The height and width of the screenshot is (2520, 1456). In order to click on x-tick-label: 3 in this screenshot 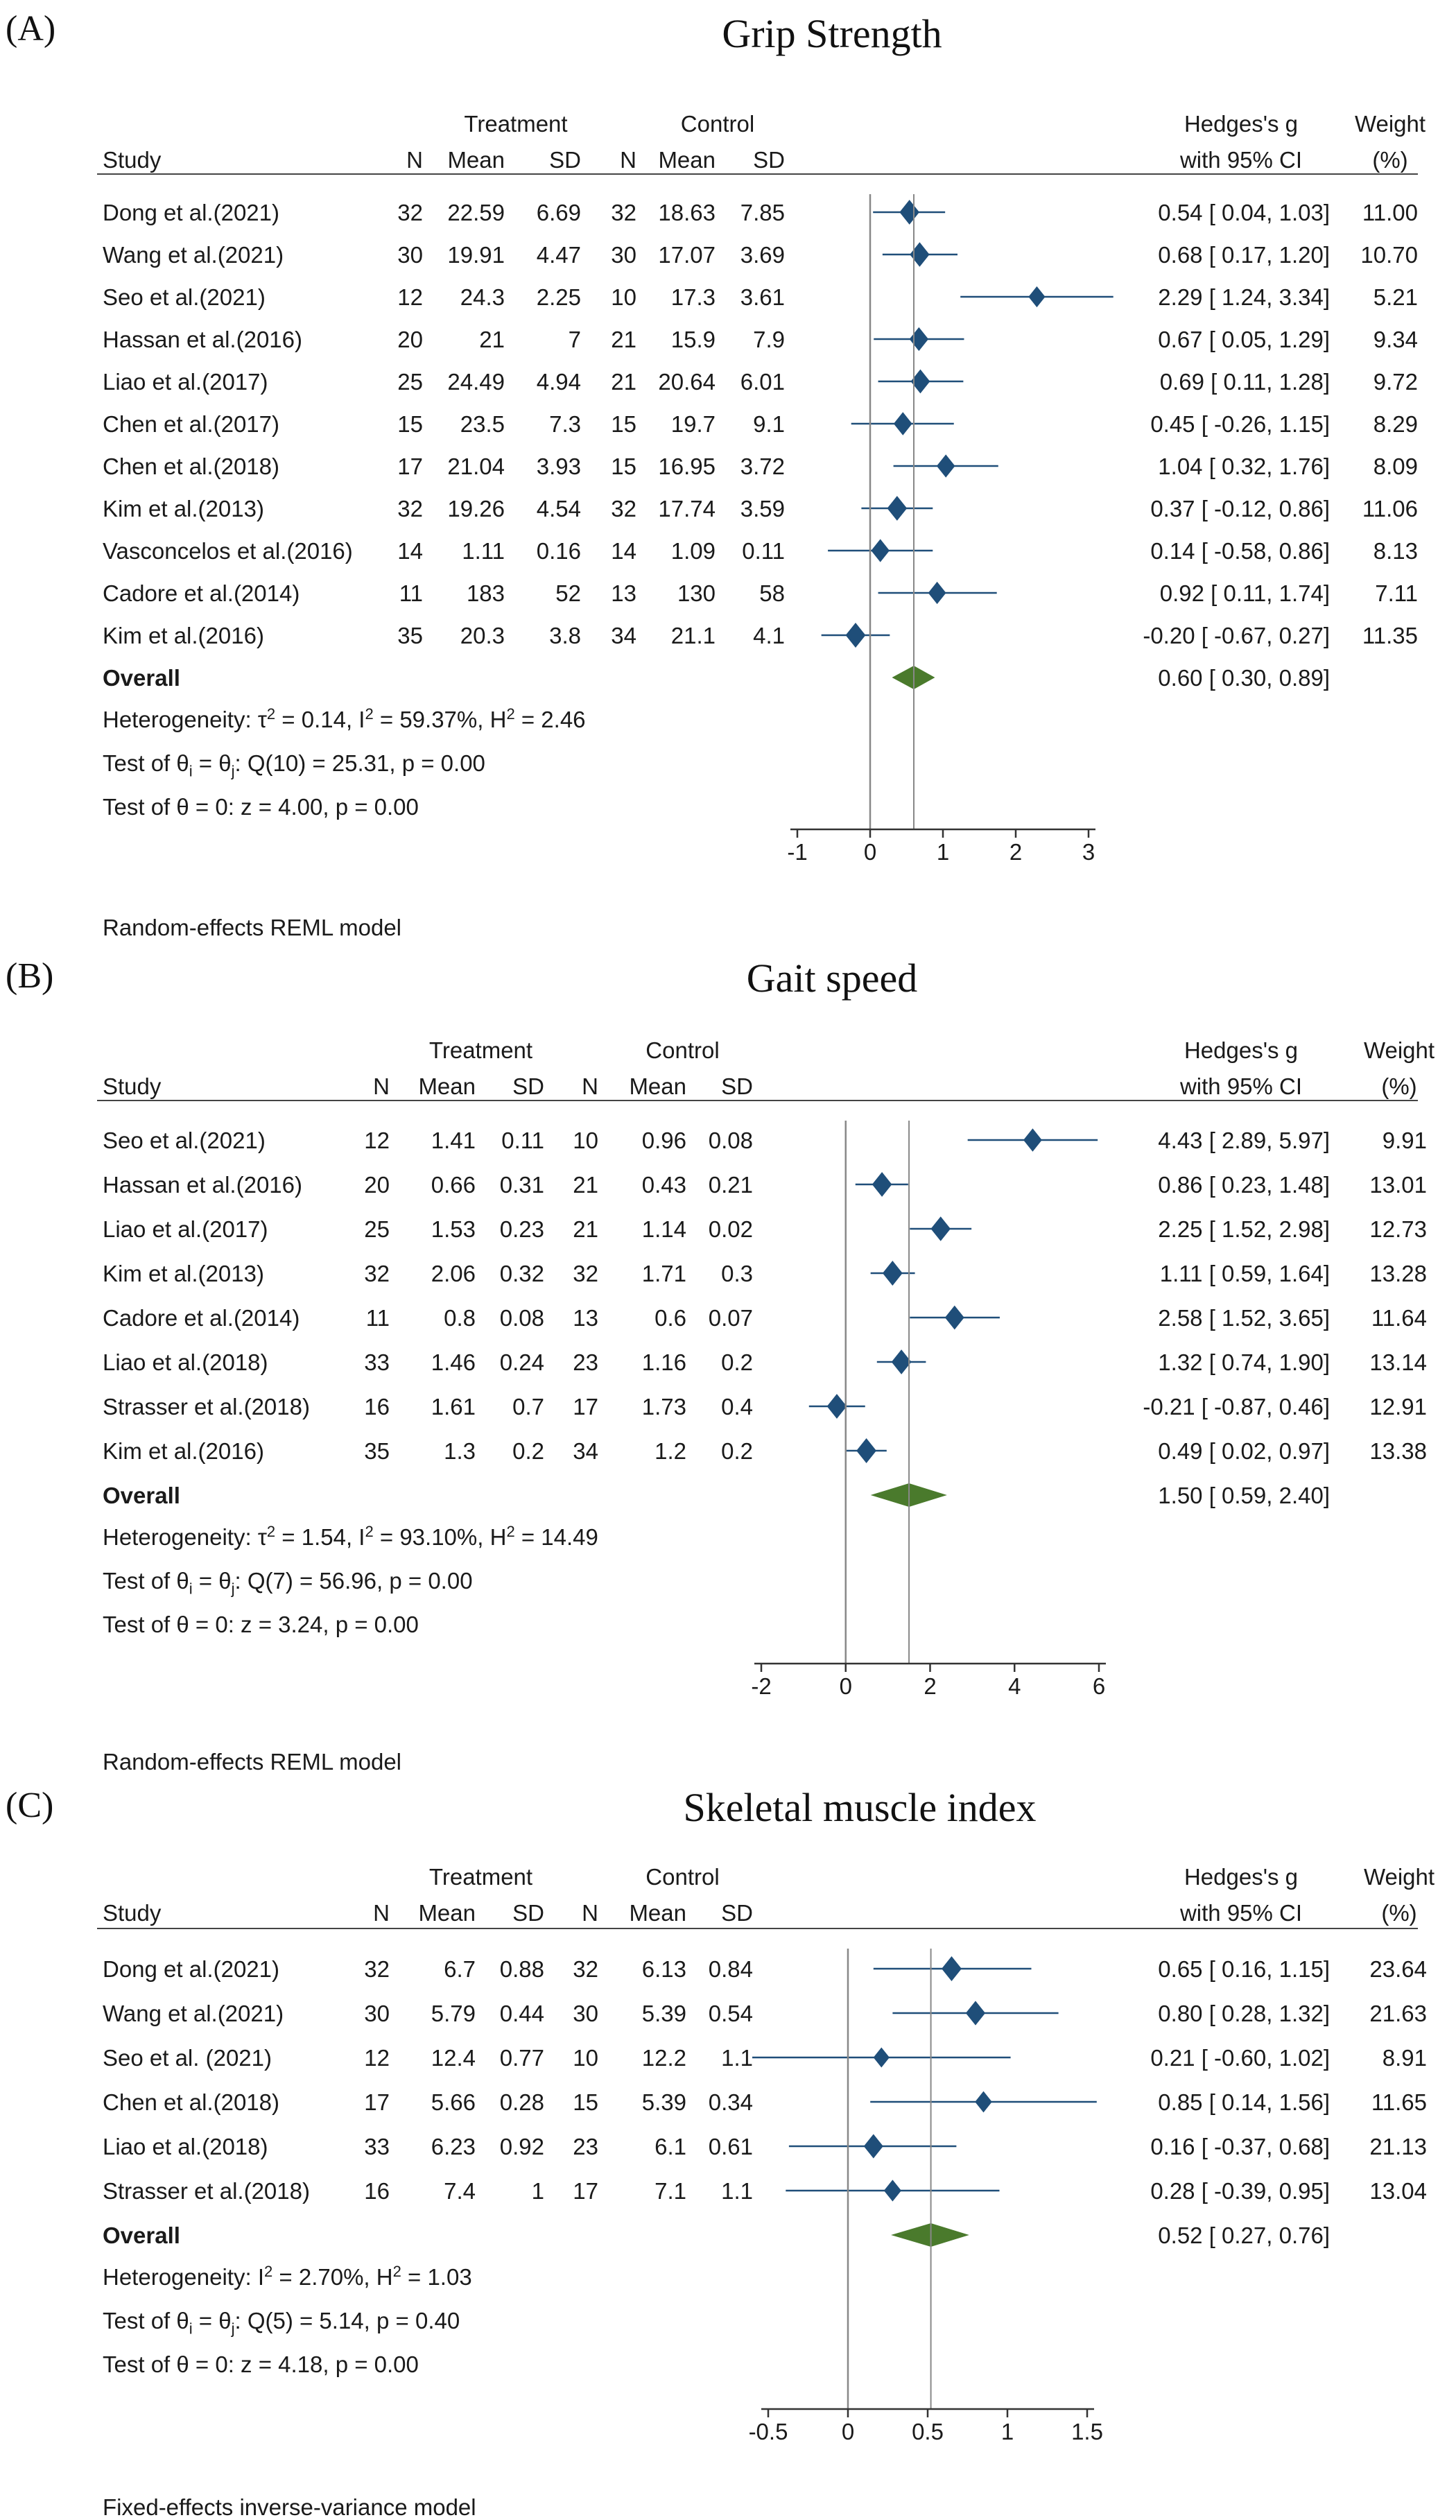, I will do `click(1088, 852)`.